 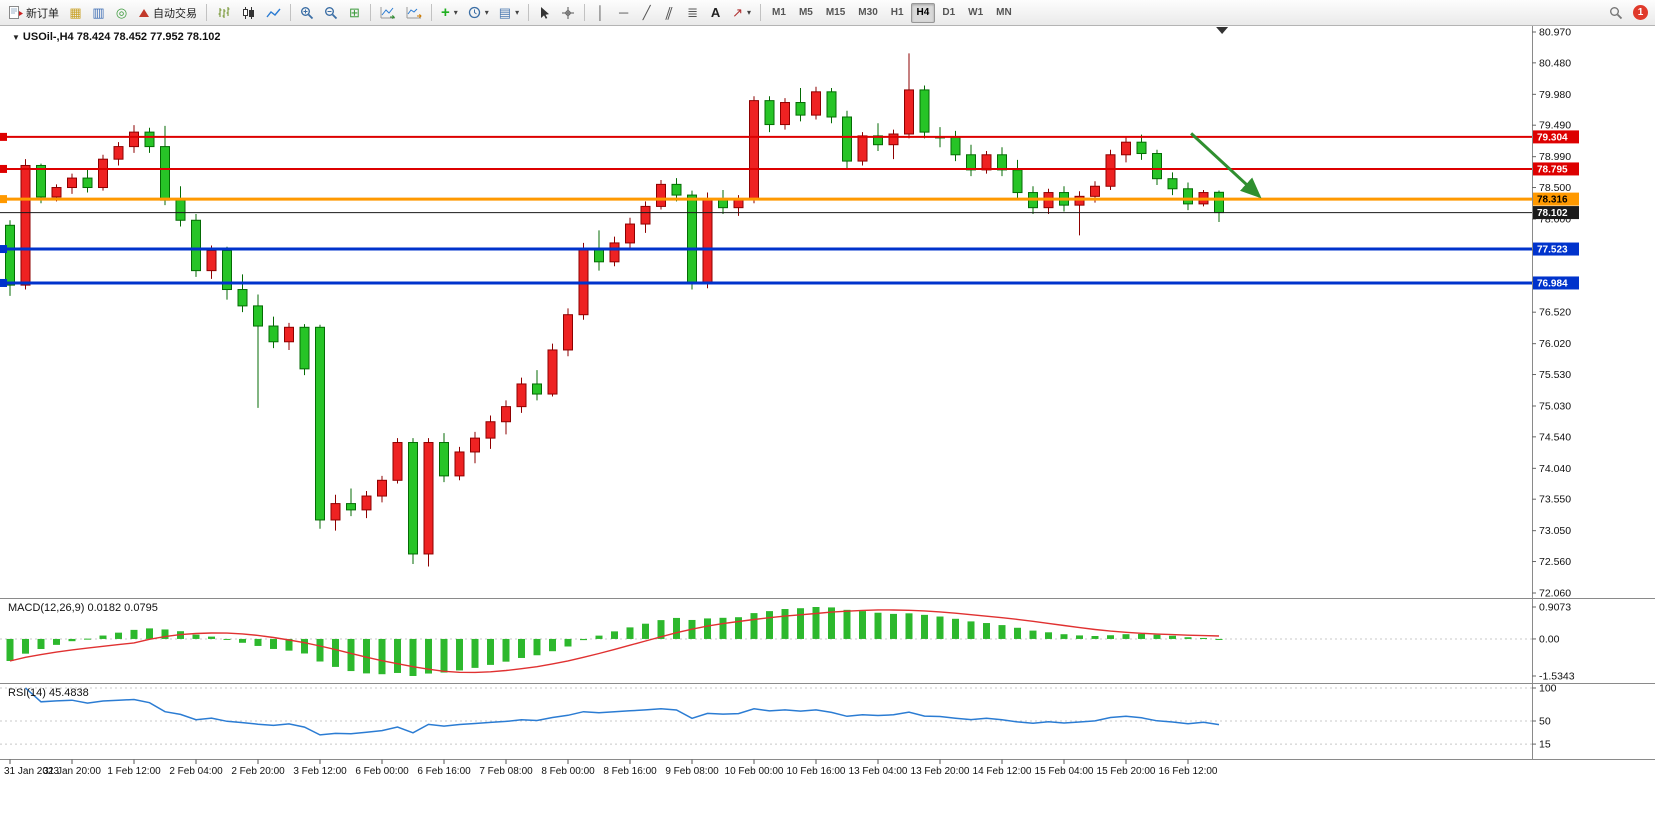 What do you see at coordinates (248, 12) in the screenshot?
I see `candlestick-chart-button` at bounding box center [248, 12].